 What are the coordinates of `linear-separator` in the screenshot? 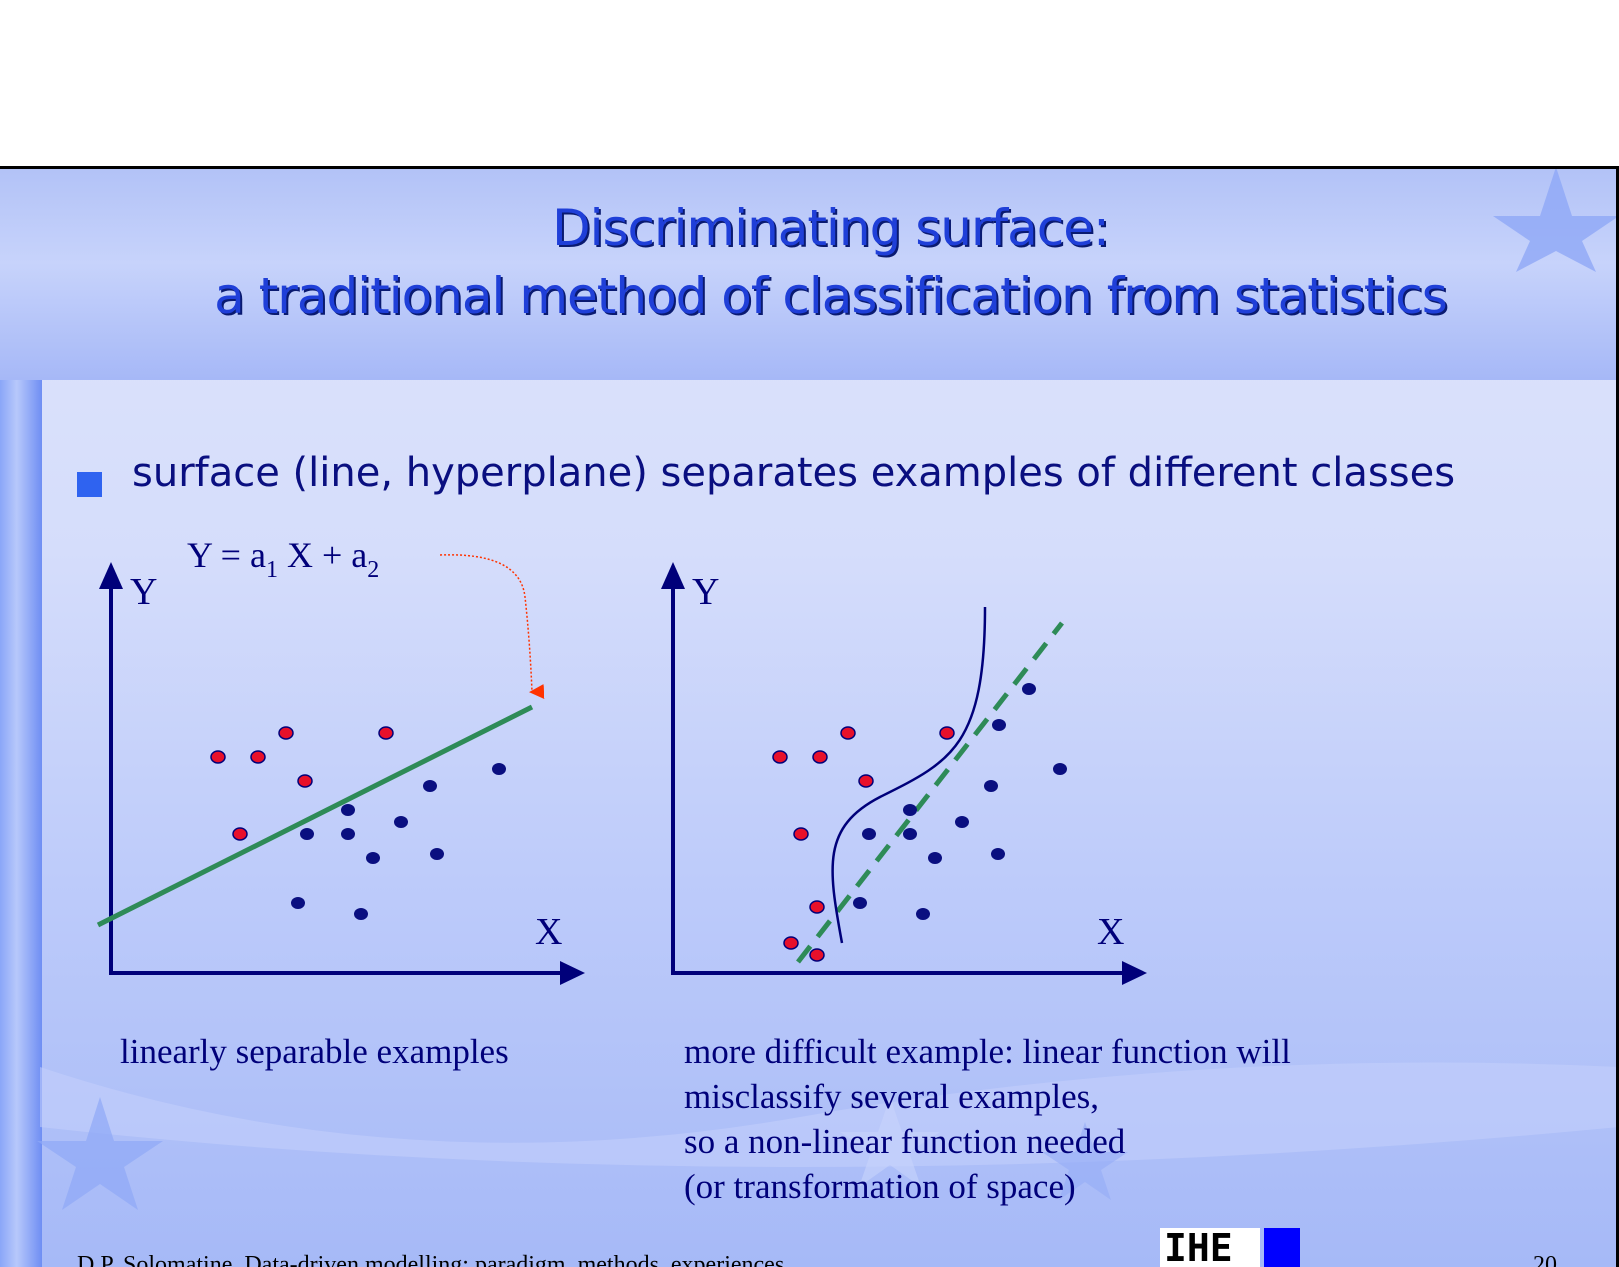 It's located at (315, 816).